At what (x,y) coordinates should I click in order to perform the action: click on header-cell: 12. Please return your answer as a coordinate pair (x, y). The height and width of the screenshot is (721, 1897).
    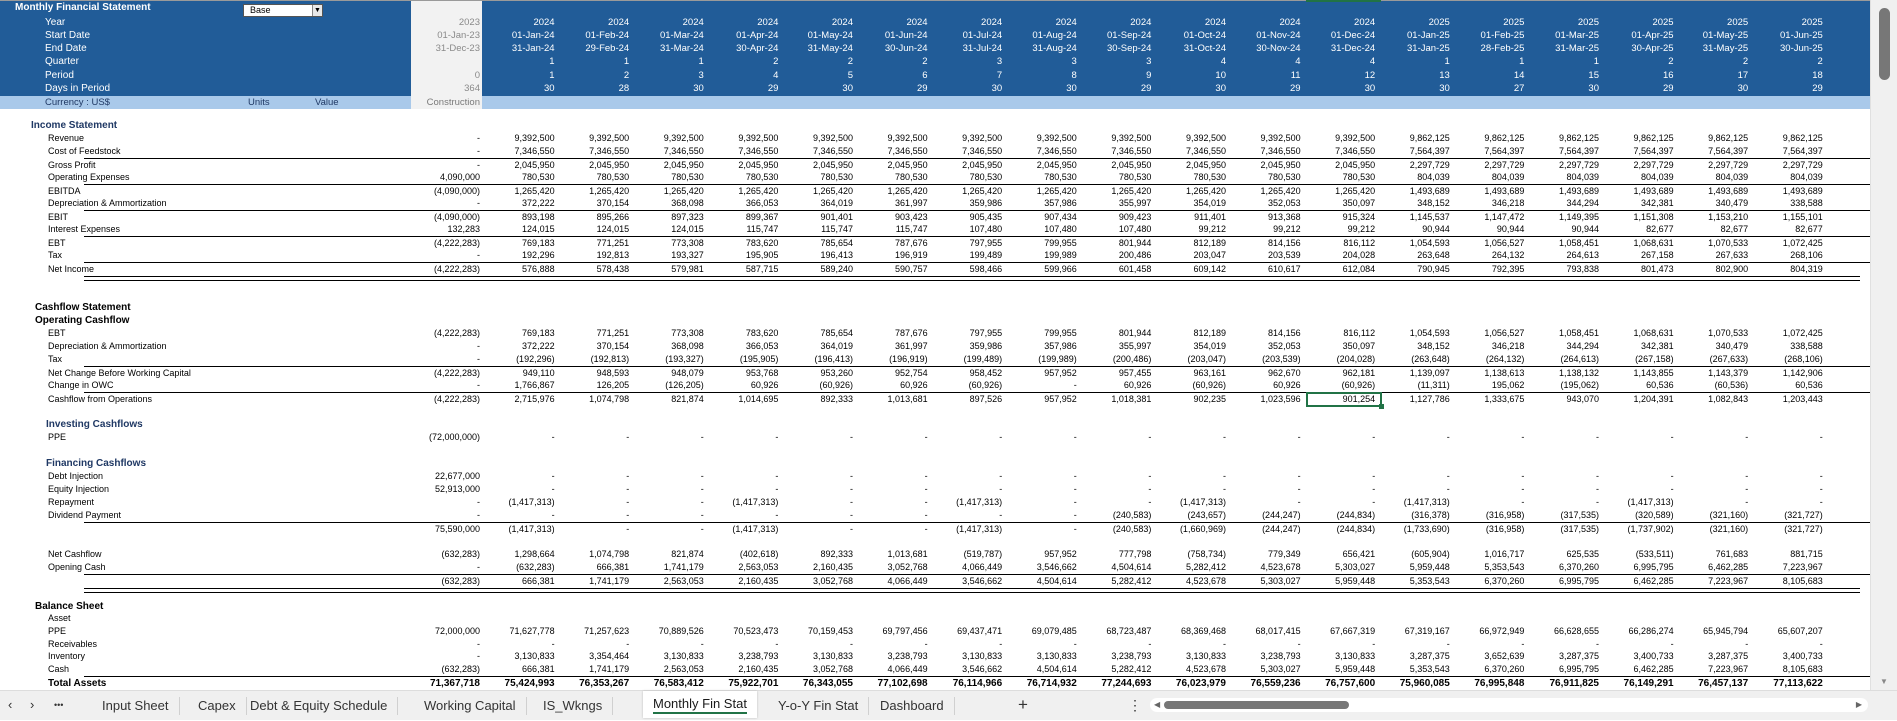
    Looking at the image, I should click on (1370, 75).